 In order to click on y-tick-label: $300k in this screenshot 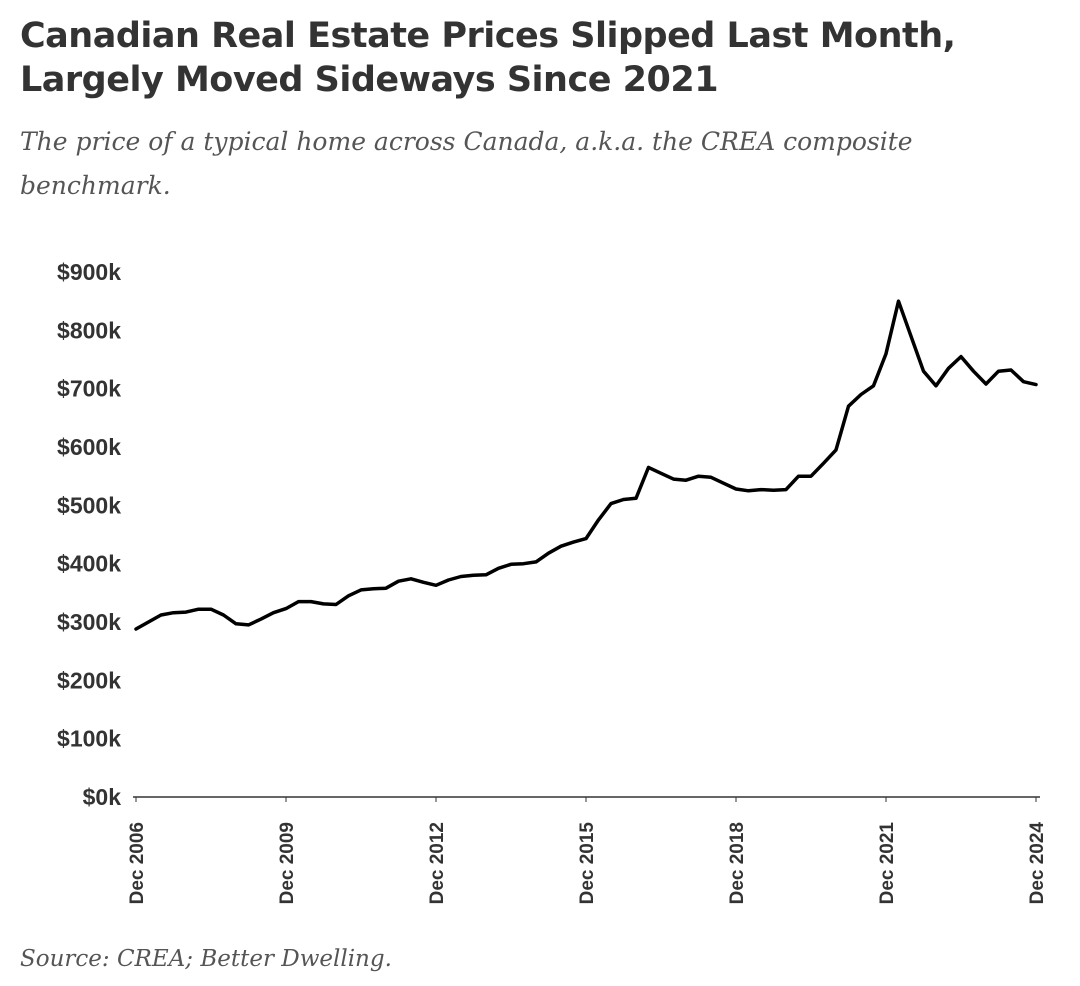, I will do `click(89, 622)`.